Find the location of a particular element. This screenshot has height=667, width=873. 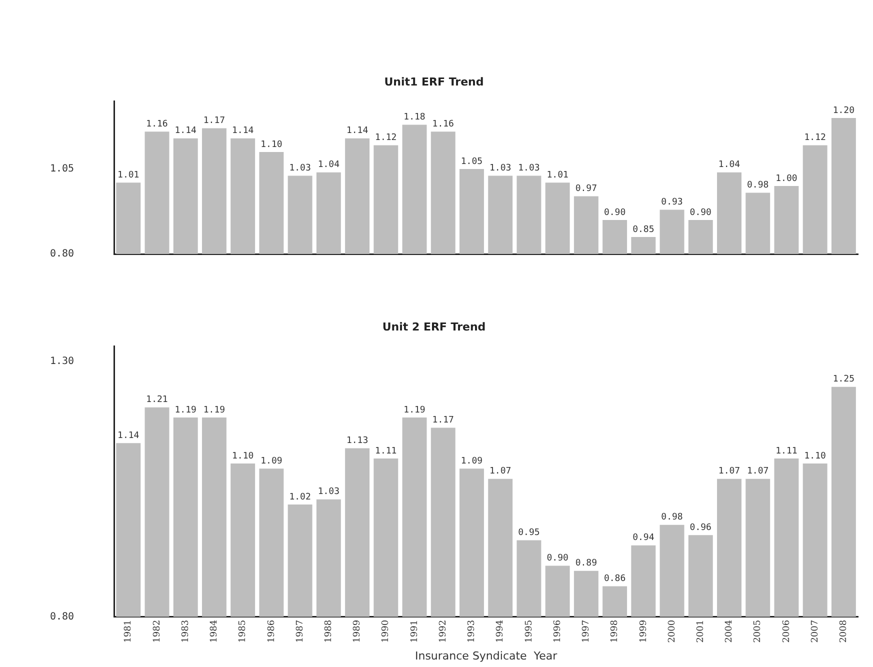

x-tick-label: 2008 is located at coordinates (844, 631).